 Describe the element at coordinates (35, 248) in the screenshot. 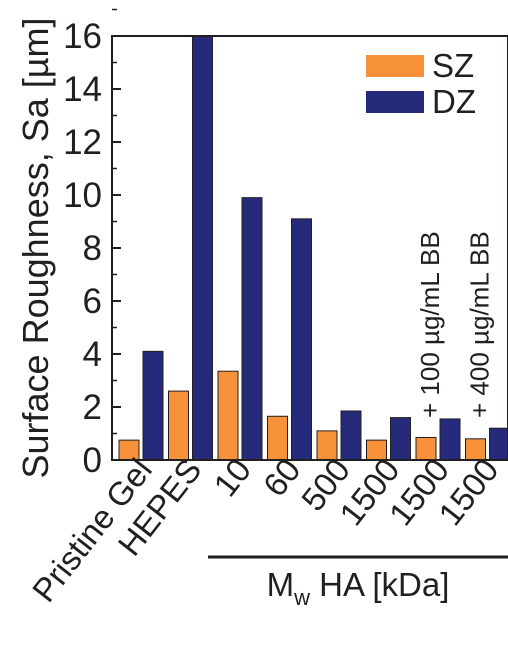

I see `y-axis-label: Surface Roughness, Sa [µm]` at that location.